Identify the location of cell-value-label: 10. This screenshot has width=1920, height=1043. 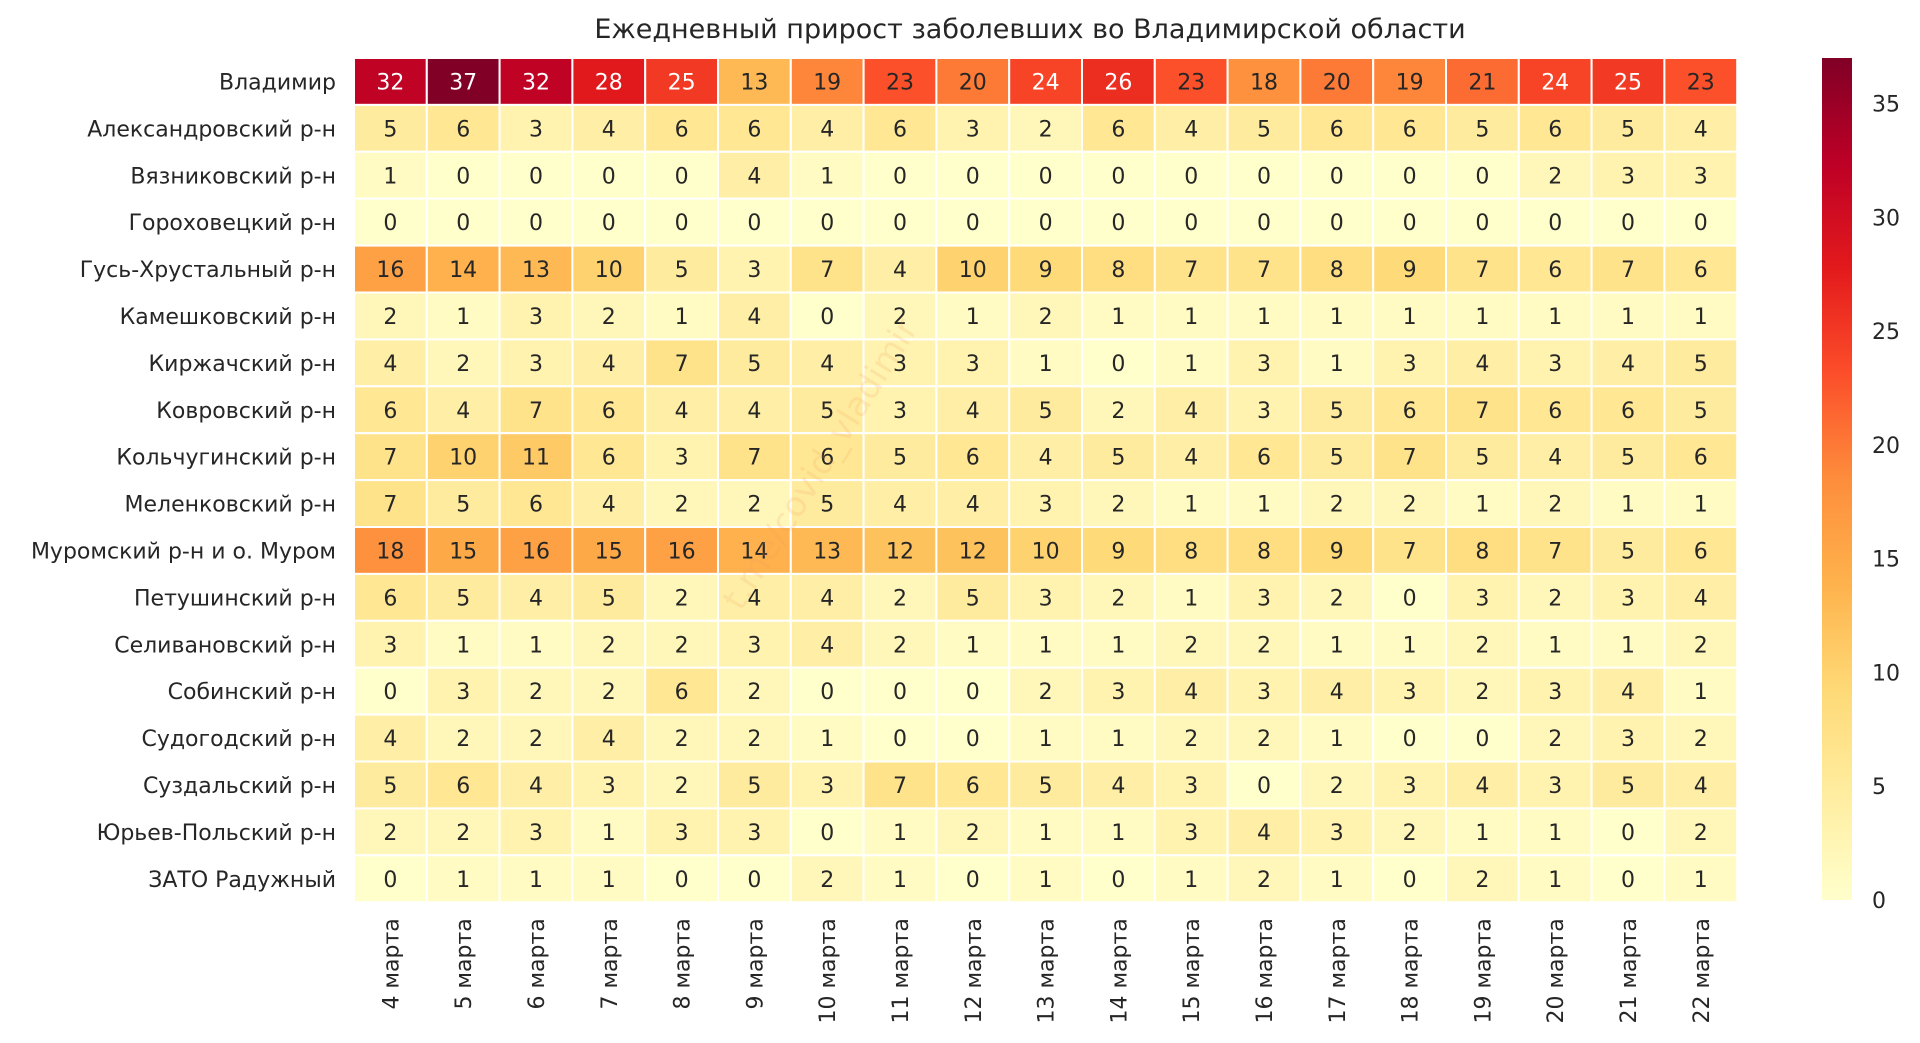
(609, 270).